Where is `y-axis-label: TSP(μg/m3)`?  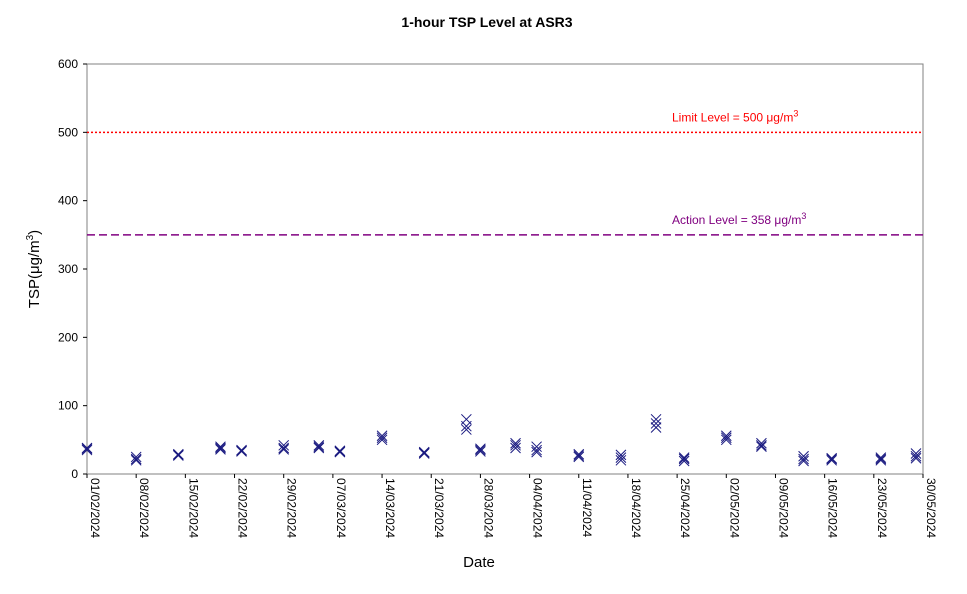
y-axis-label: TSP(μg/m3) is located at coordinates (34, 269).